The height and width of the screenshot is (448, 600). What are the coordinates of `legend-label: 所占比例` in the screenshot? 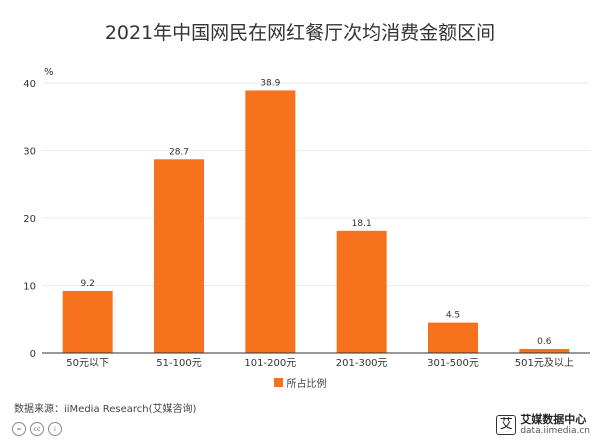 It's located at (306, 384).